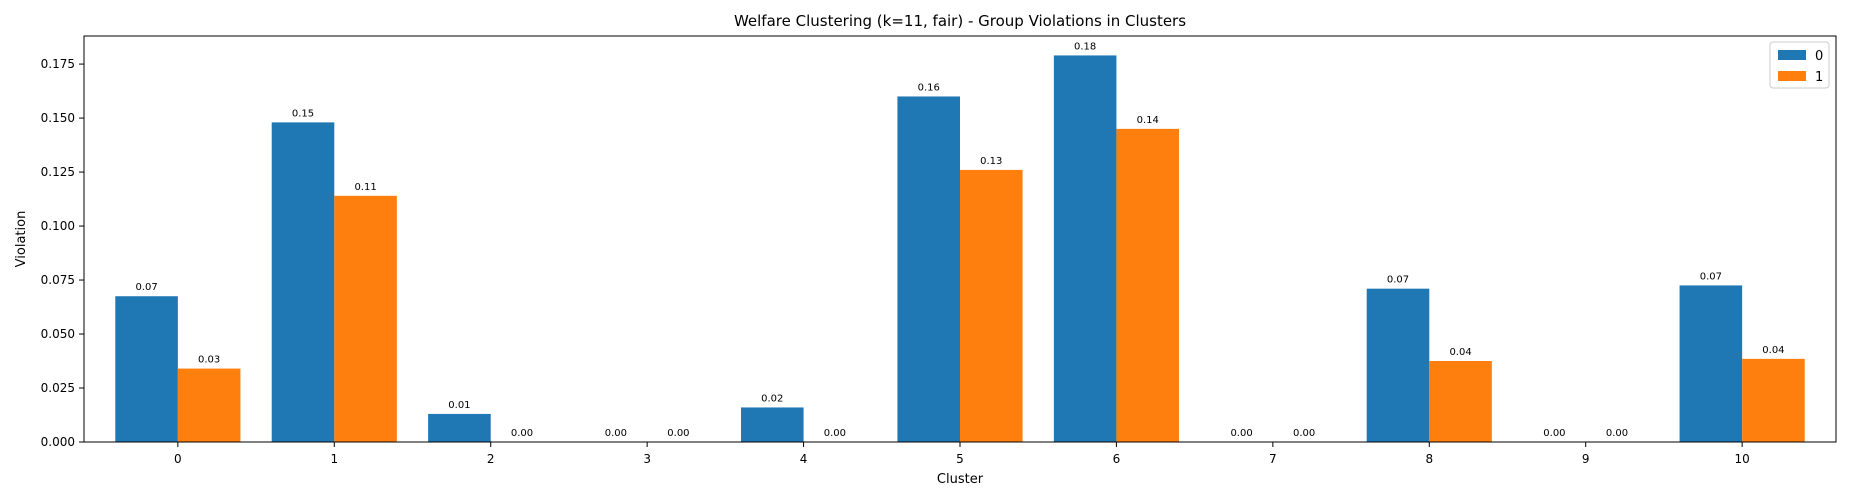 Image resolution: width=1850 pixels, height=500 pixels. Describe the element at coordinates (1148, 120) in the screenshot. I see `data-label-series-1-cluster-6: 0.14` at that location.